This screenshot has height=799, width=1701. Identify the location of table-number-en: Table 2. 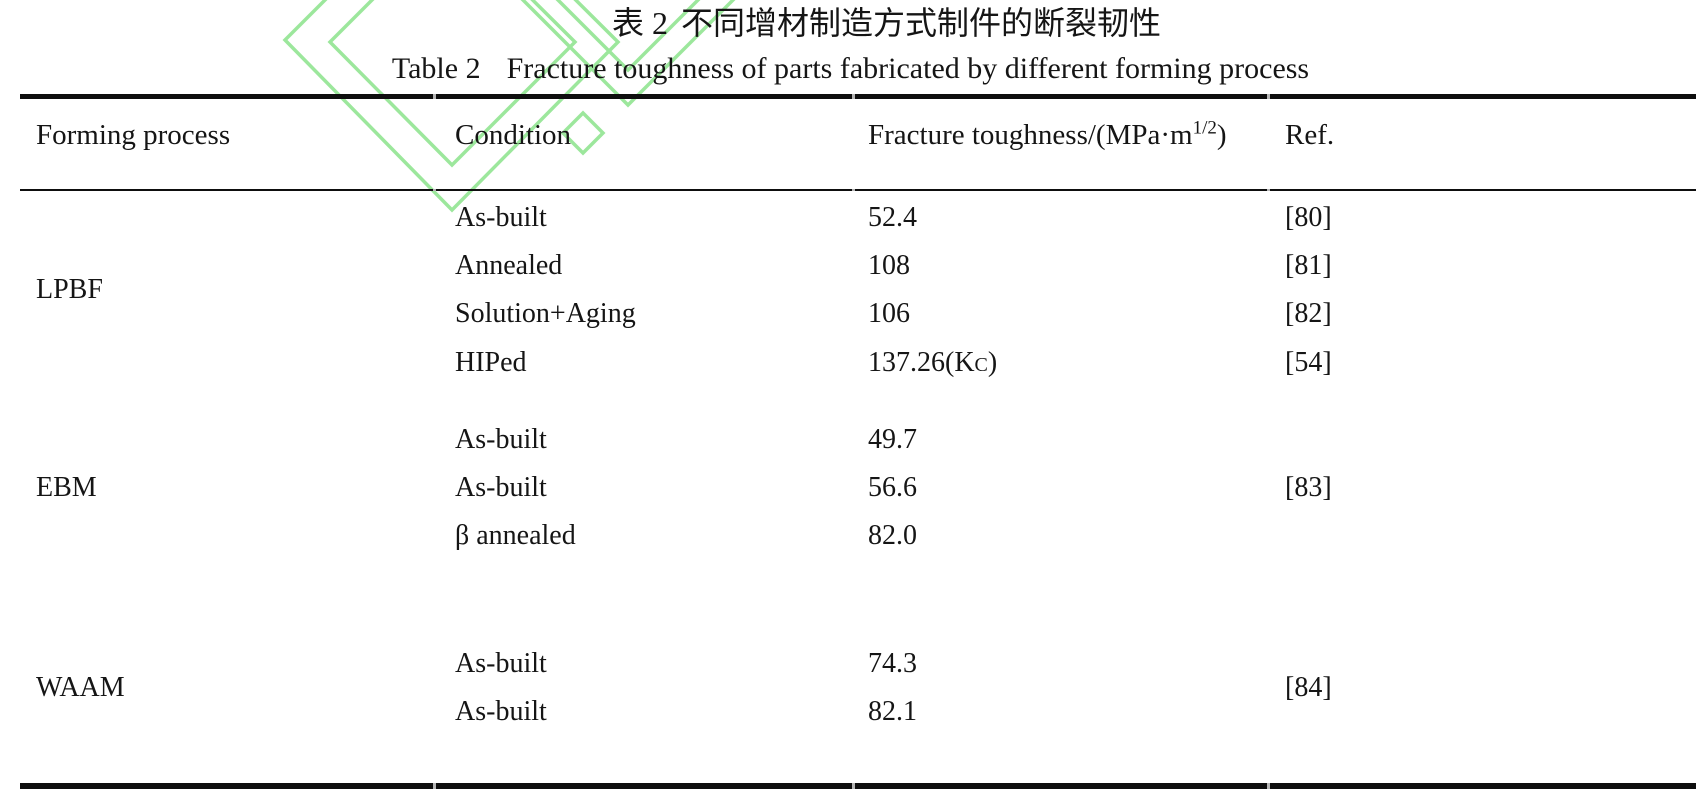
(436, 68).